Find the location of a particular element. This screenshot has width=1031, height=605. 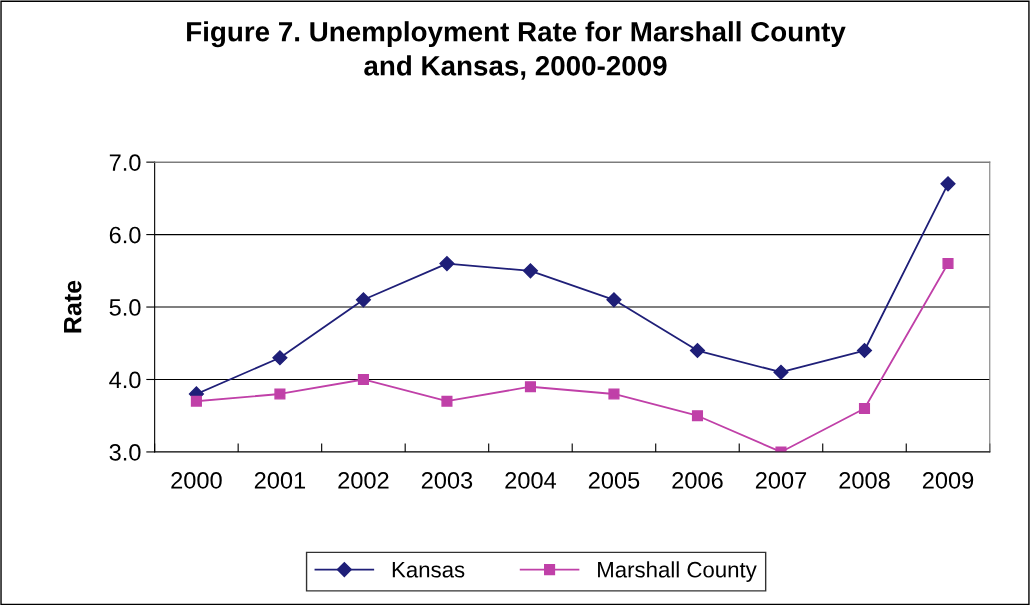

x-tick-label: 2002 is located at coordinates (363, 480).